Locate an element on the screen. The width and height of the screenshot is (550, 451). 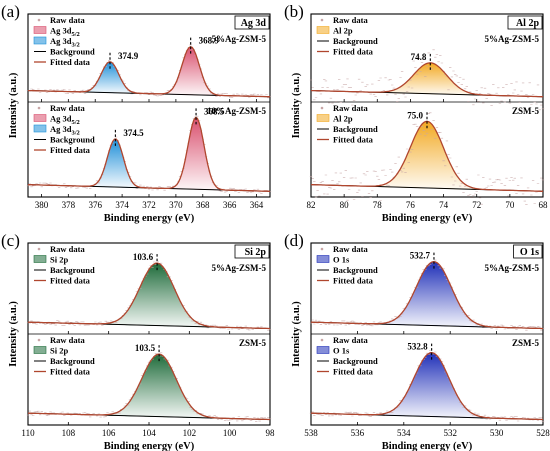
peak-label: 368.5 is located at coordinates (214, 111).